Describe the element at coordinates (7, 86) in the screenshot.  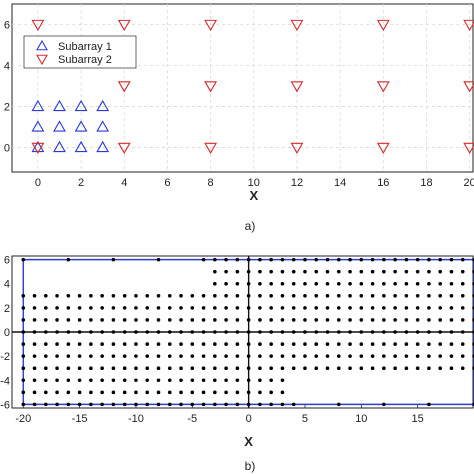
I see `panel-a-y-ticks: 0 2 4 6` at that location.